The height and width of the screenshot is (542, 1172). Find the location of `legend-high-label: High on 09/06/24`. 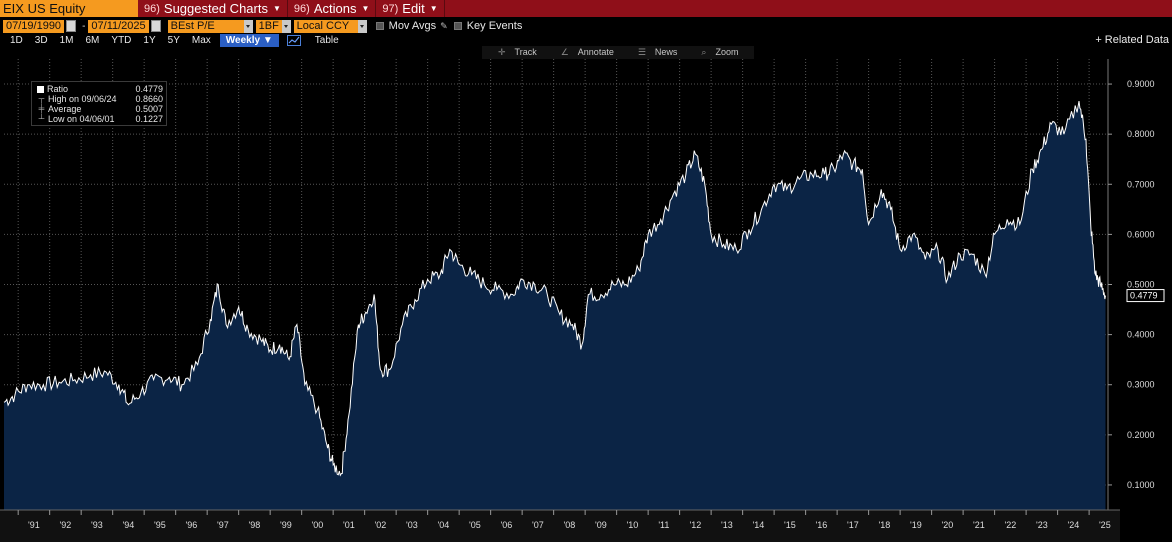

legend-high-label: High on 09/06/24 is located at coordinates (82, 99).